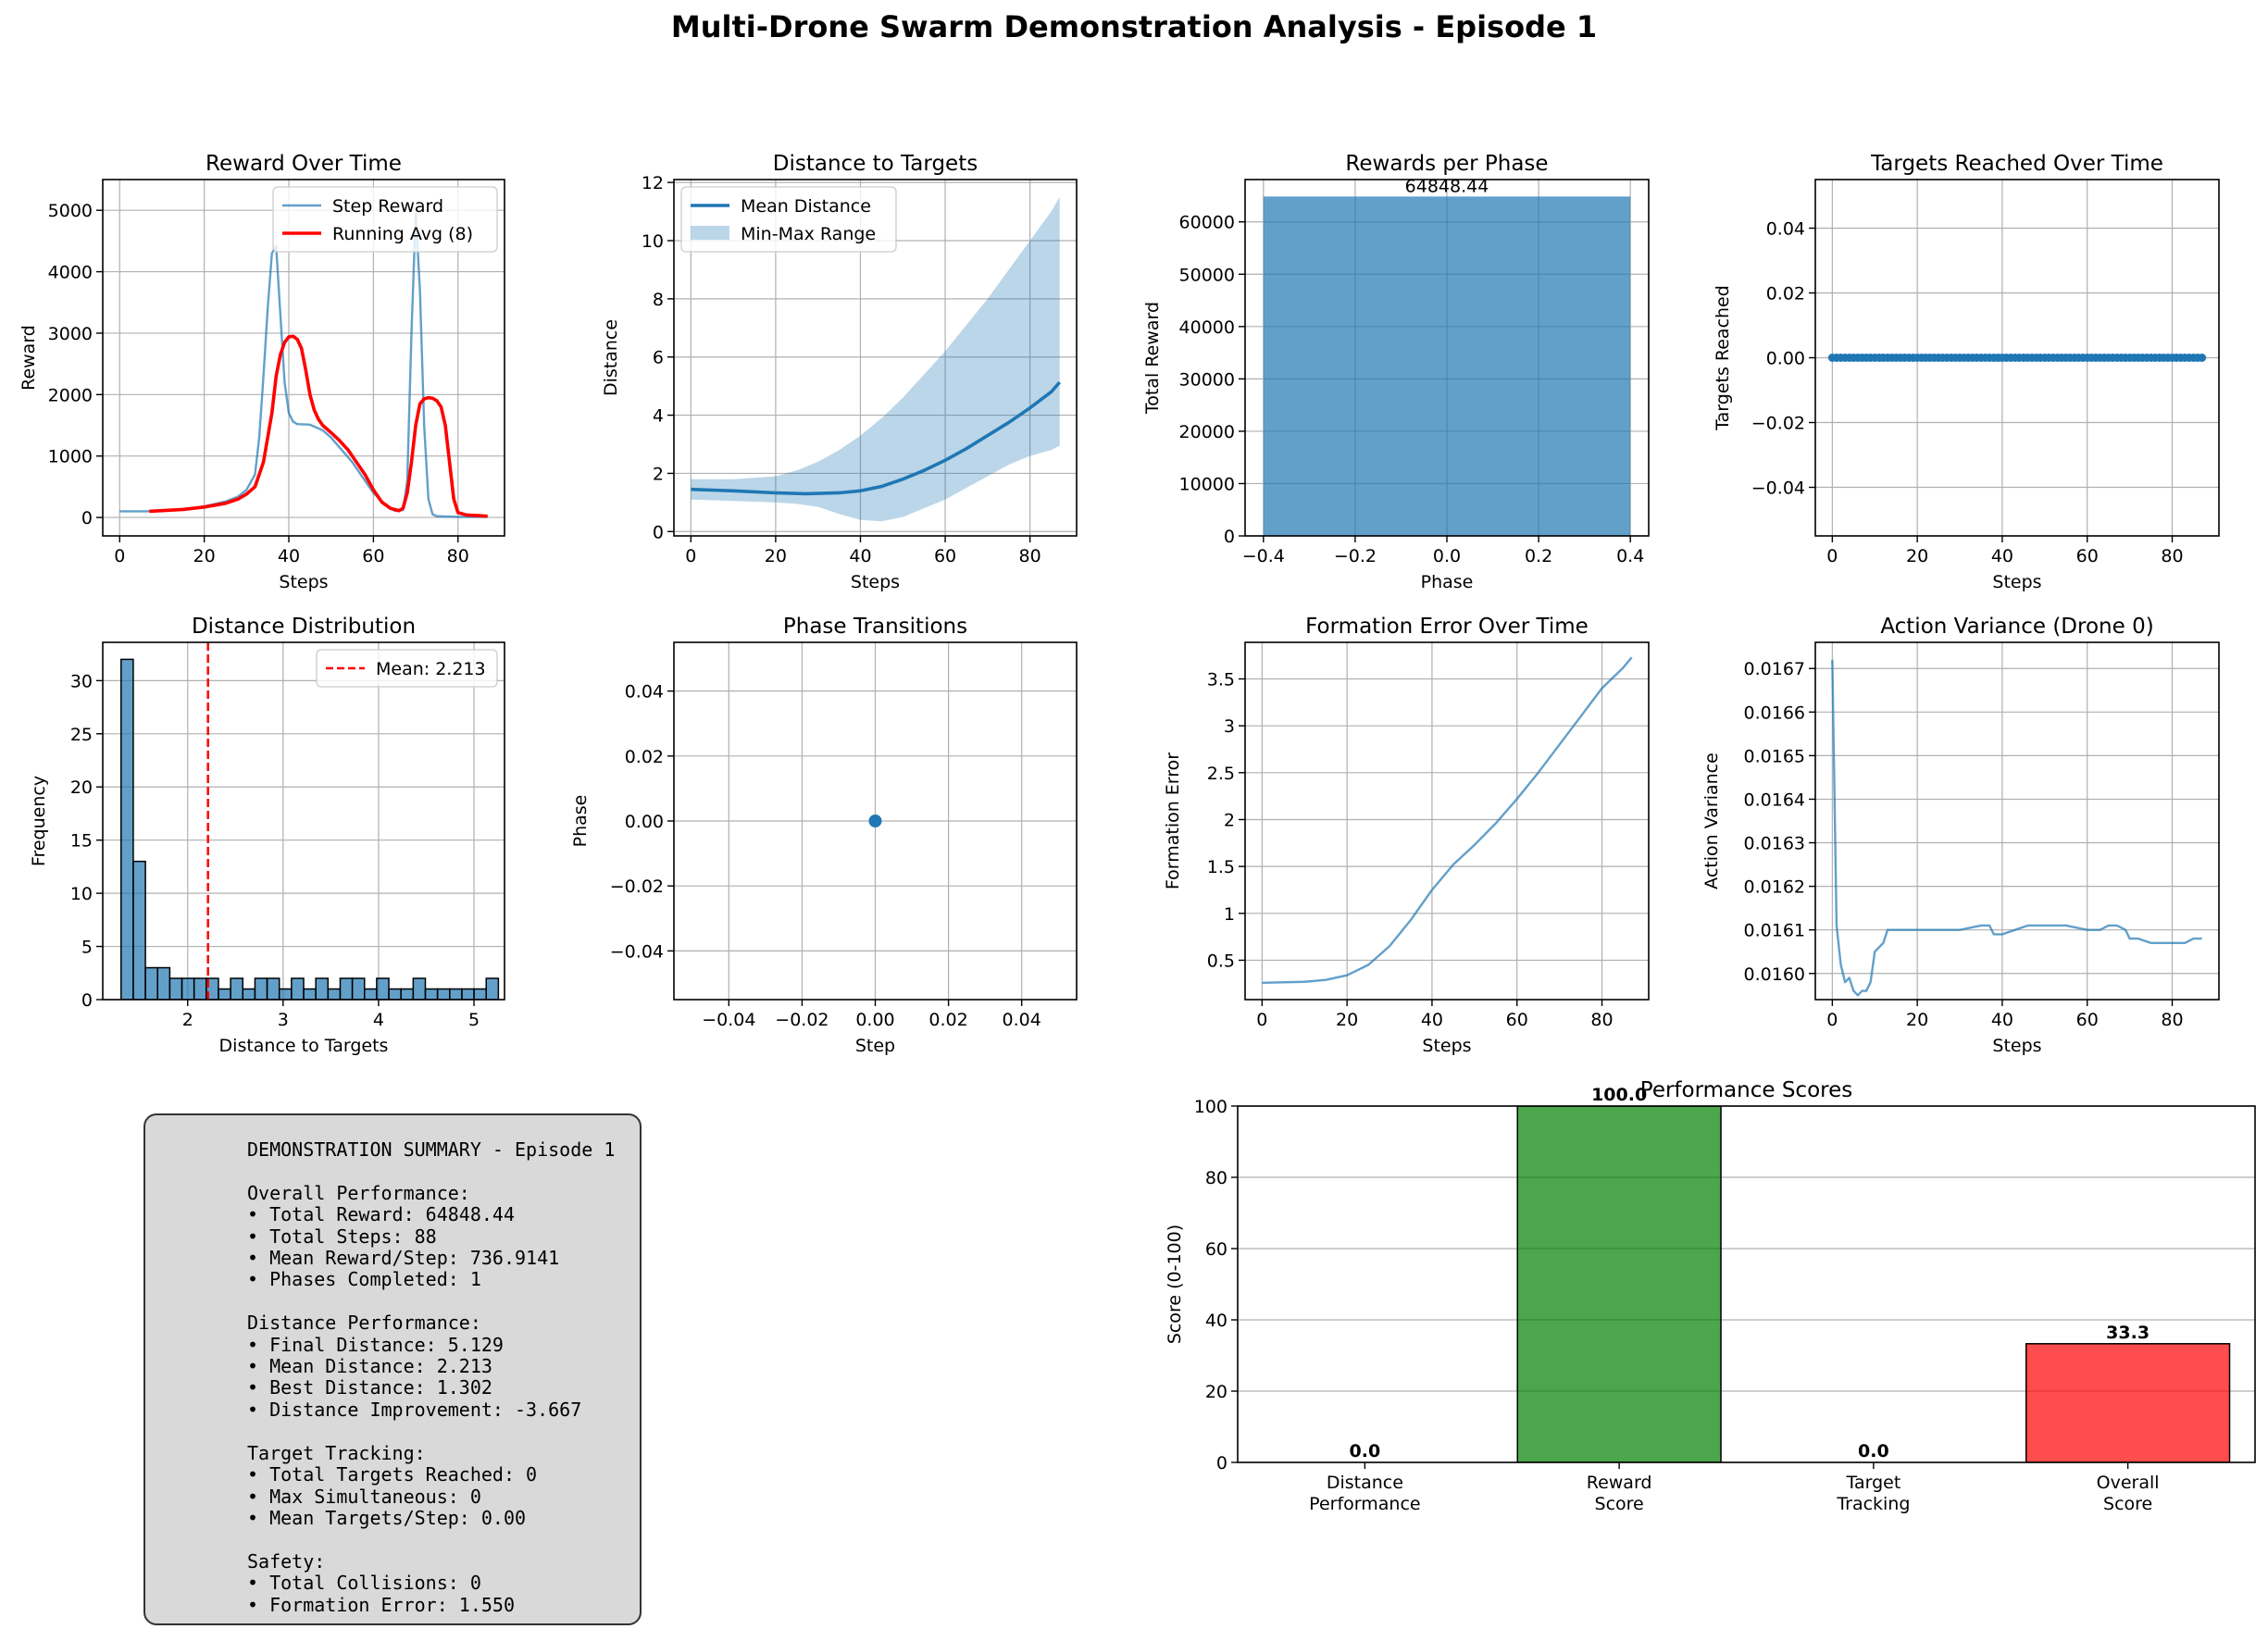 The width and height of the screenshot is (2268, 1629). Describe the element at coordinates (644, 822) in the screenshot. I see `y-tick-label: 0.00` at that location.